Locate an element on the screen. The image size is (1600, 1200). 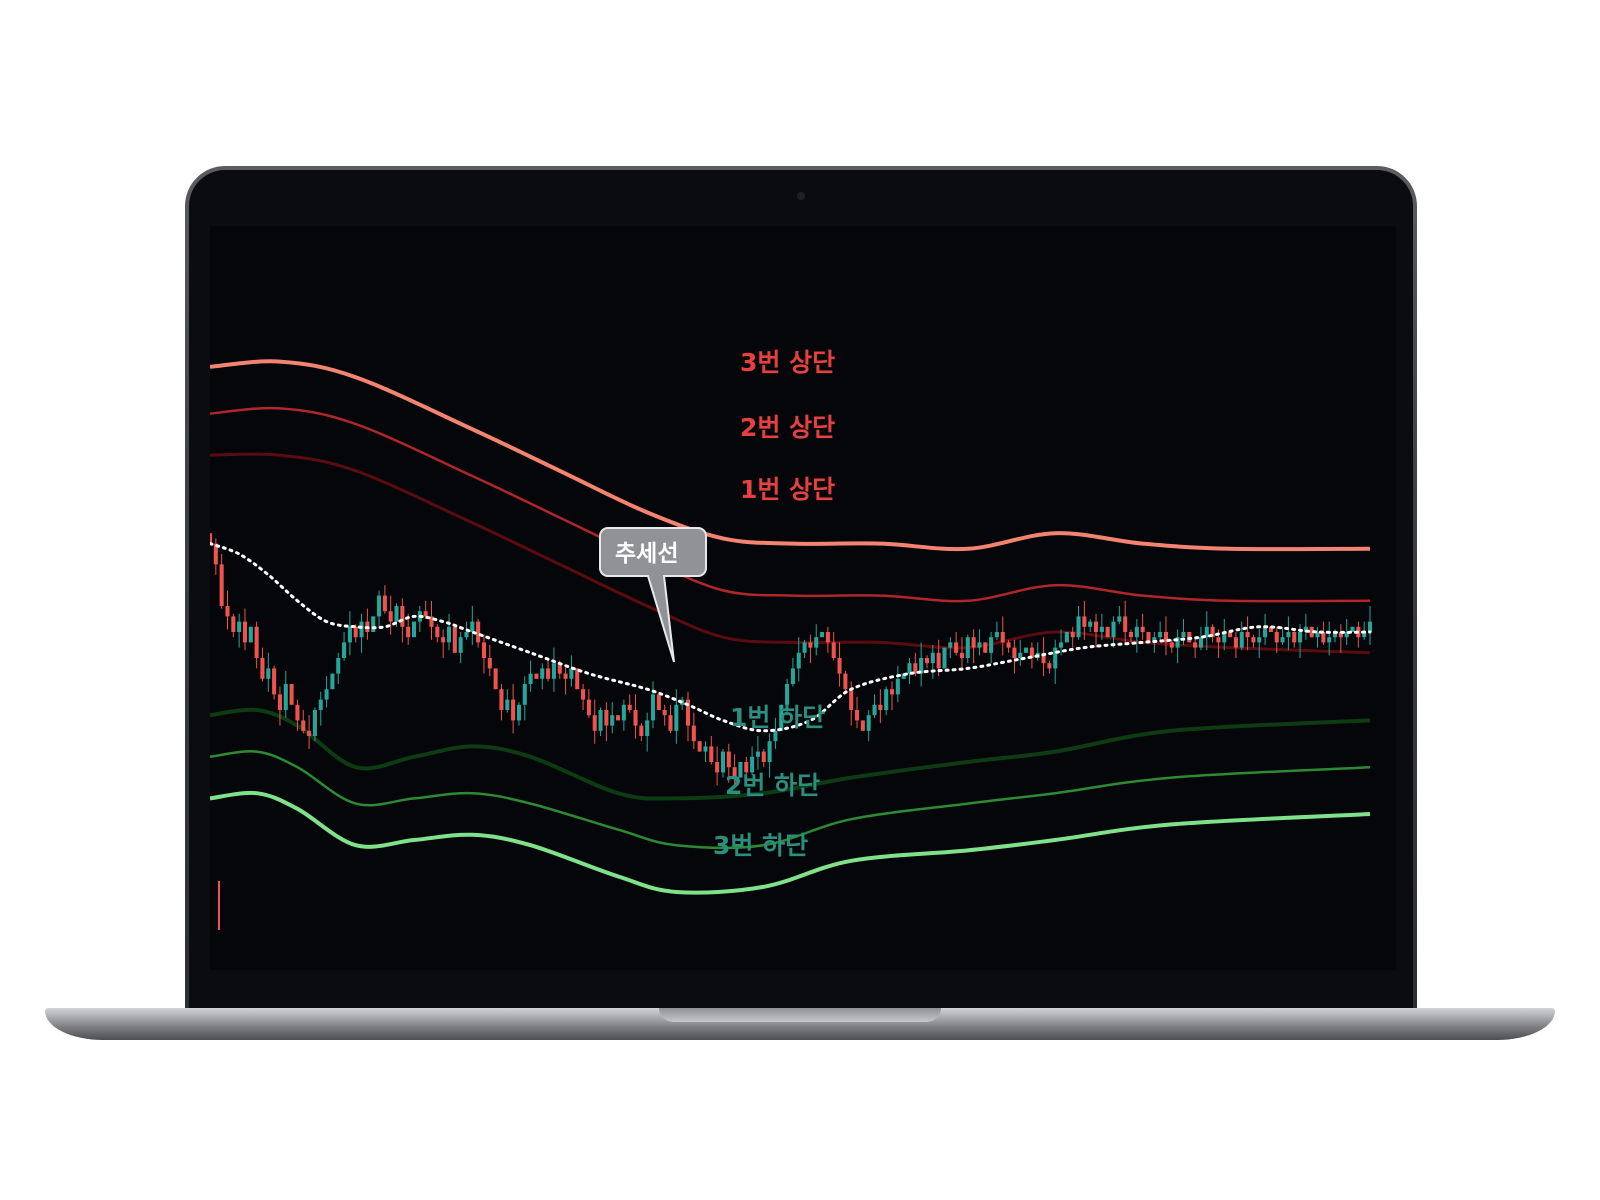
camera-icon is located at coordinates (801, 196).